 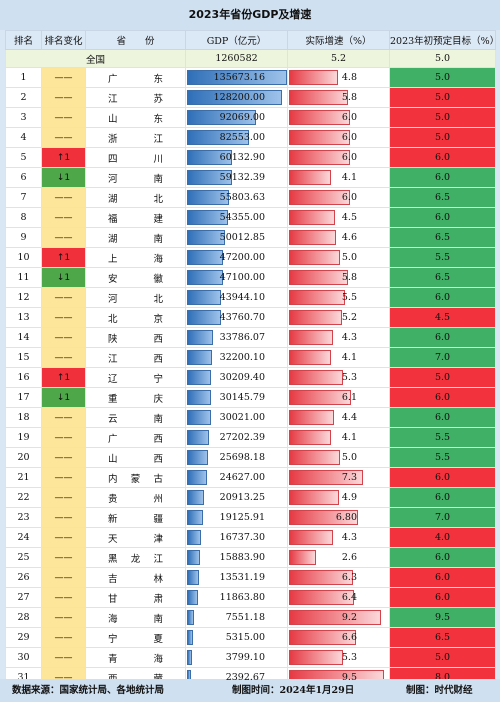 What do you see at coordinates (135, 337) in the screenshot?
I see `province-cell: 陕西` at bounding box center [135, 337].